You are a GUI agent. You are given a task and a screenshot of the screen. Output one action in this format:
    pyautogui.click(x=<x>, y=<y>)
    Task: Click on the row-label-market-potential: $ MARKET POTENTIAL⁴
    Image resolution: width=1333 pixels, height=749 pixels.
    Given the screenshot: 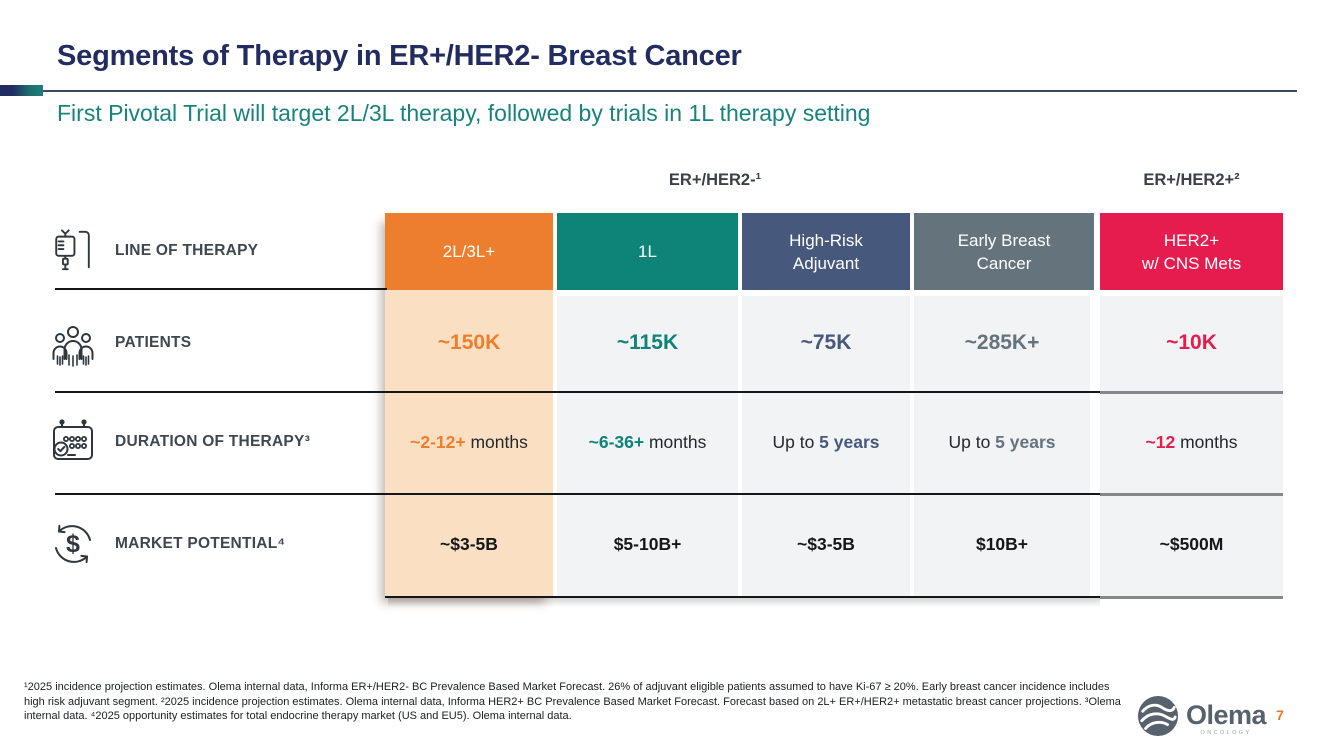 What is the action you would take?
    pyautogui.click(x=215, y=544)
    